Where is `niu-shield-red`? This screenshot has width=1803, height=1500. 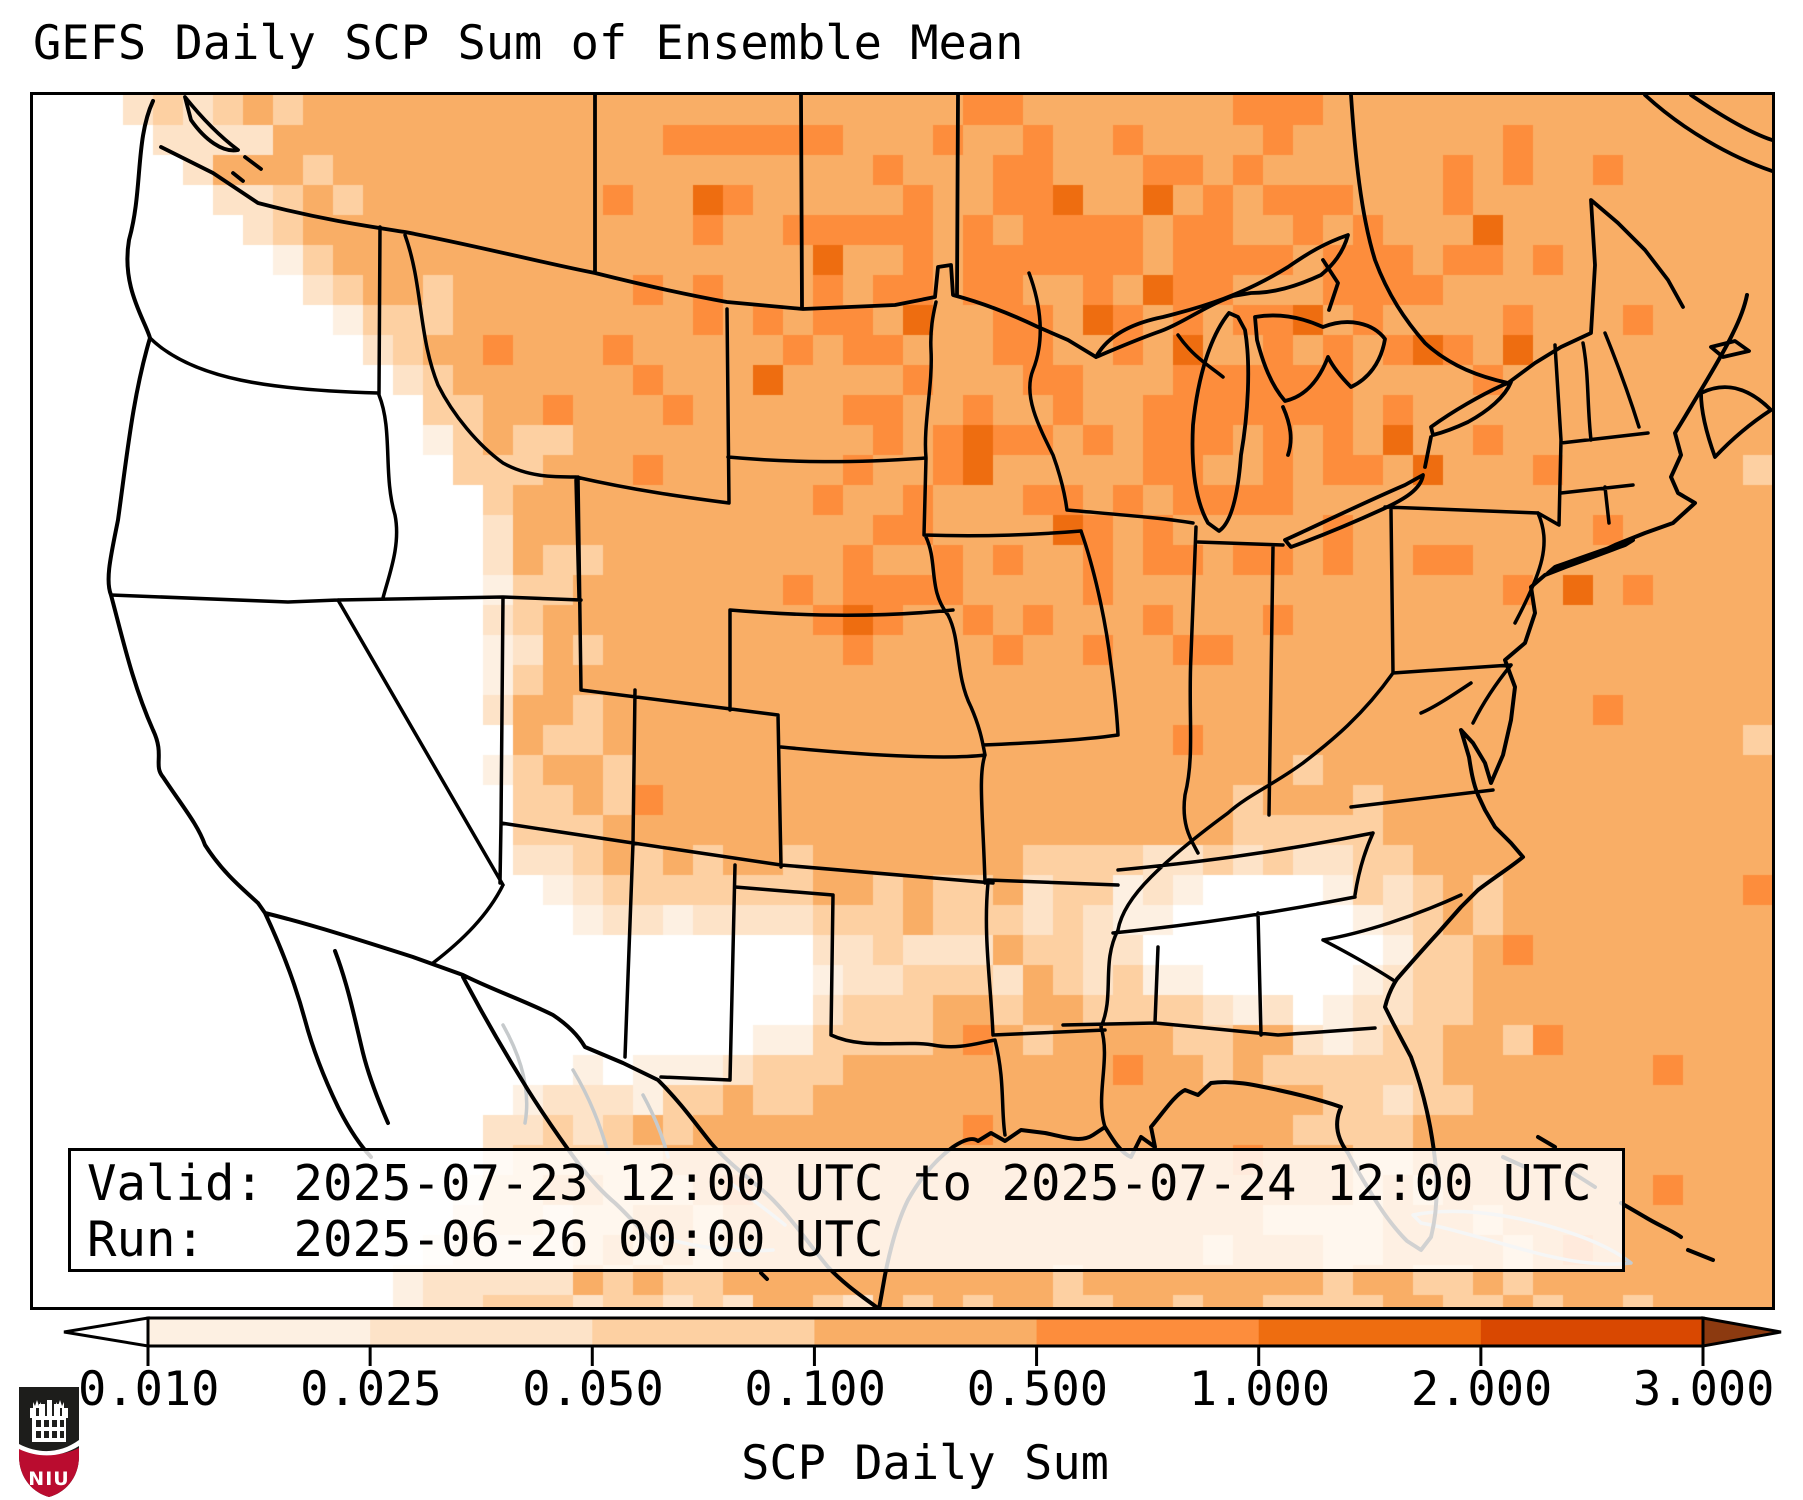 niu-shield-red is located at coordinates (49, 1472).